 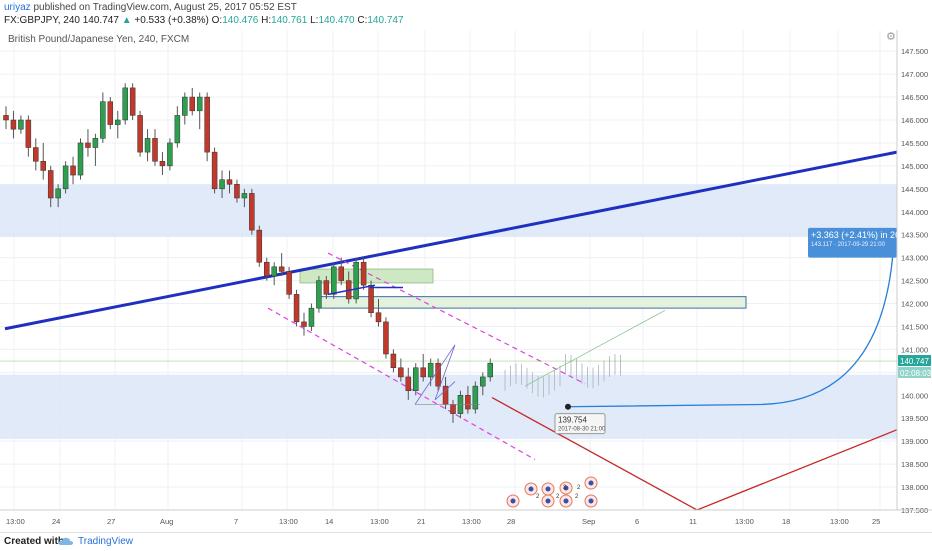 What do you see at coordinates (582, 430) in the screenshot?
I see `target-date-text: 2017-08-30 21:00` at bounding box center [582, 430].